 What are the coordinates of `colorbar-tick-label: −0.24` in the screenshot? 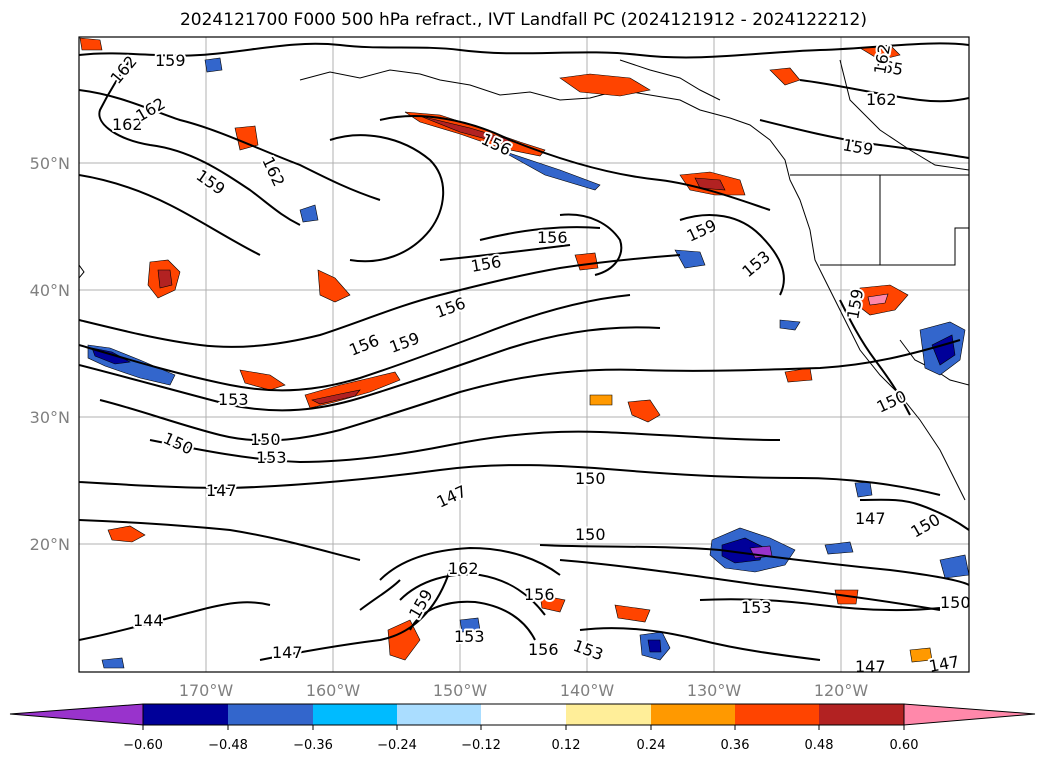 It's located at (397, 745).